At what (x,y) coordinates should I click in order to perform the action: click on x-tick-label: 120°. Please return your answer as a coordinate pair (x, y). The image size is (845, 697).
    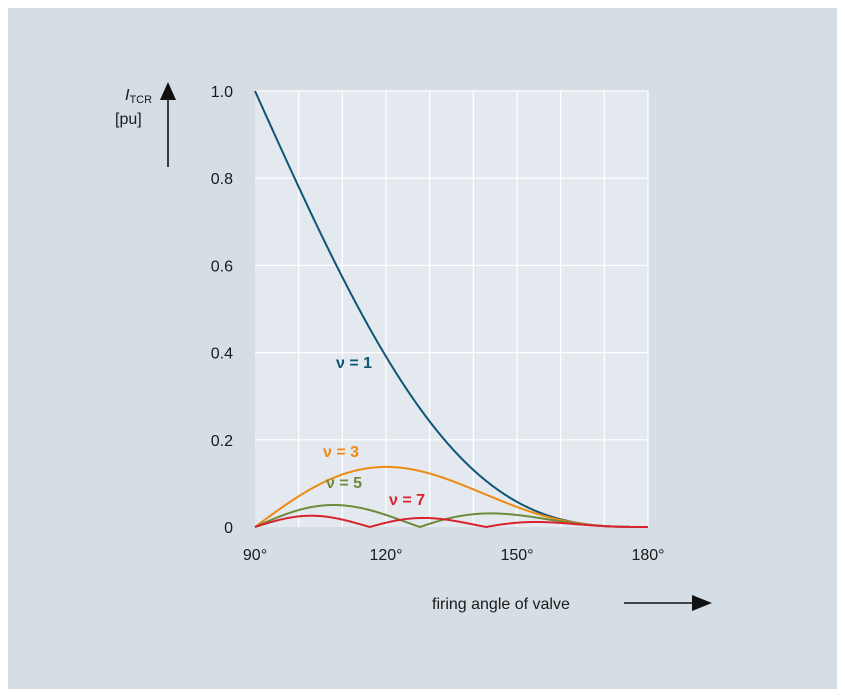
    Looking at the image, I should click on (385, 555).